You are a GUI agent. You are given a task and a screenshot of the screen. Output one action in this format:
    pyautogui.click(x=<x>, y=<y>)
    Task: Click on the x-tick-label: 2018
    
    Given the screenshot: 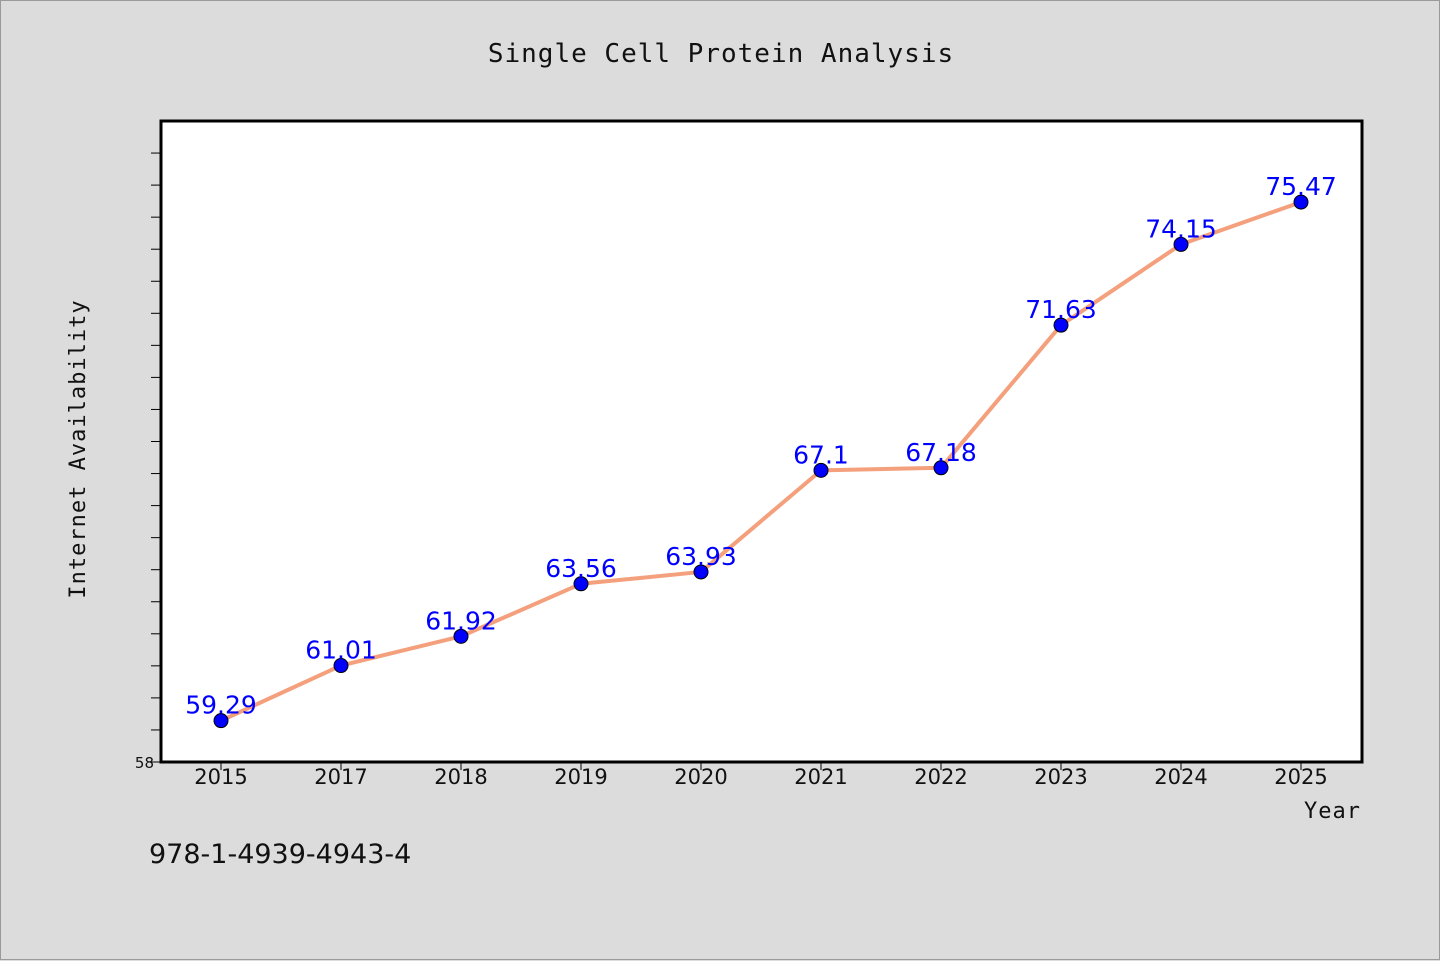 What is the action you would take?
    pyautogui.click(x=460, y=777)
    